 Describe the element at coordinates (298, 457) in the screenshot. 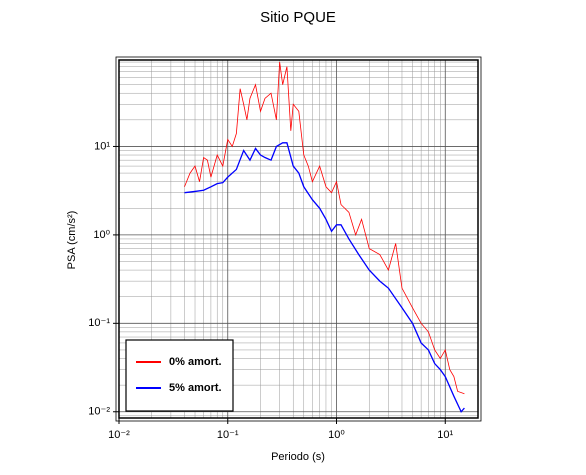

I see `x-axis-label: Periodo (s)` at that location.